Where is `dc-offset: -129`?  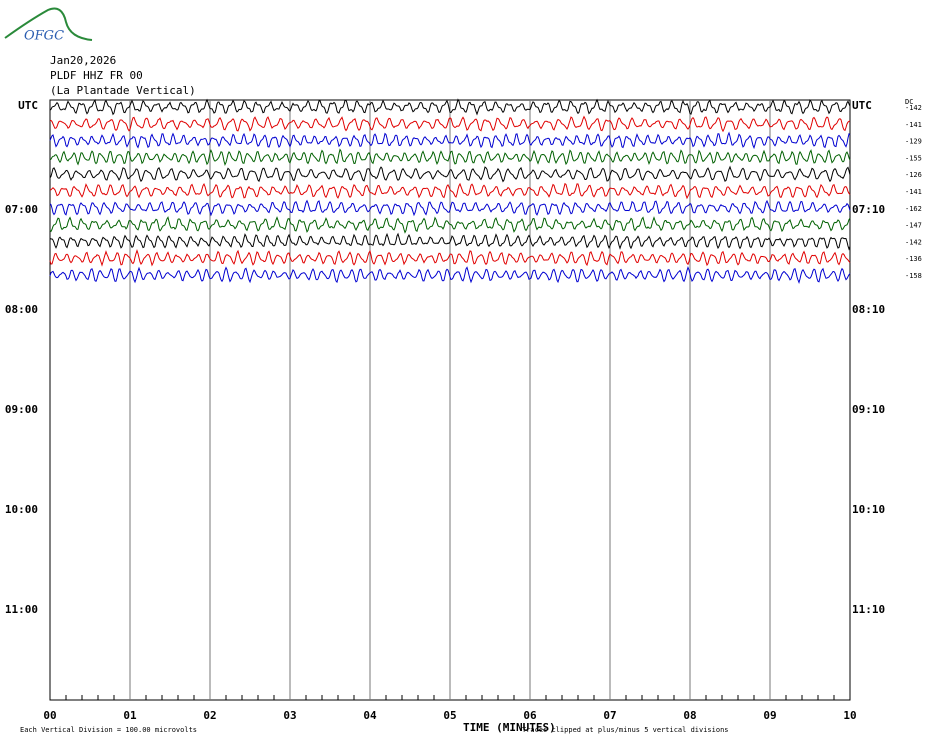 dc-offset: -129 is located at coordinates (913, 142).